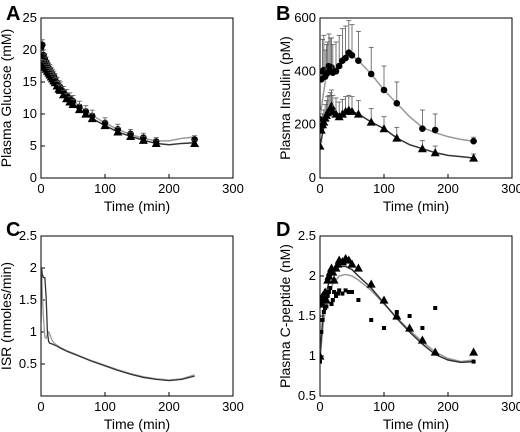 This screenshot has width=520, height=432. I want to click on y-tick-label: 0, so click(33, 177).